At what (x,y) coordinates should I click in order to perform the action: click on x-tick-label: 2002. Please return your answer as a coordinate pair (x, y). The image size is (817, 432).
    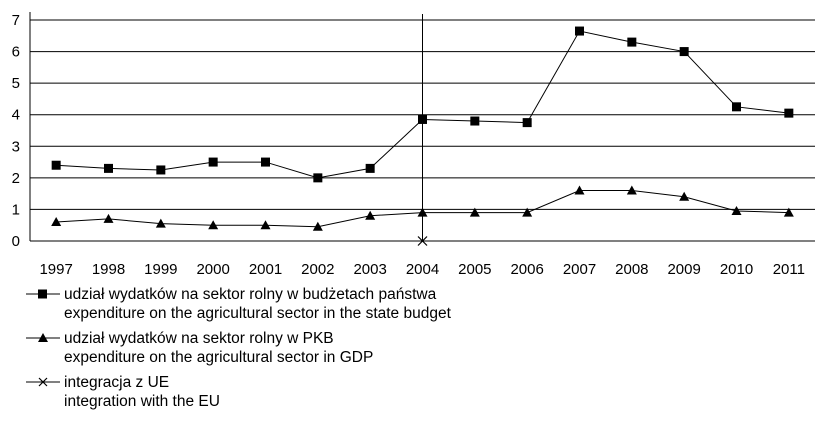
    Looking at the image, I should click on (317, 269).